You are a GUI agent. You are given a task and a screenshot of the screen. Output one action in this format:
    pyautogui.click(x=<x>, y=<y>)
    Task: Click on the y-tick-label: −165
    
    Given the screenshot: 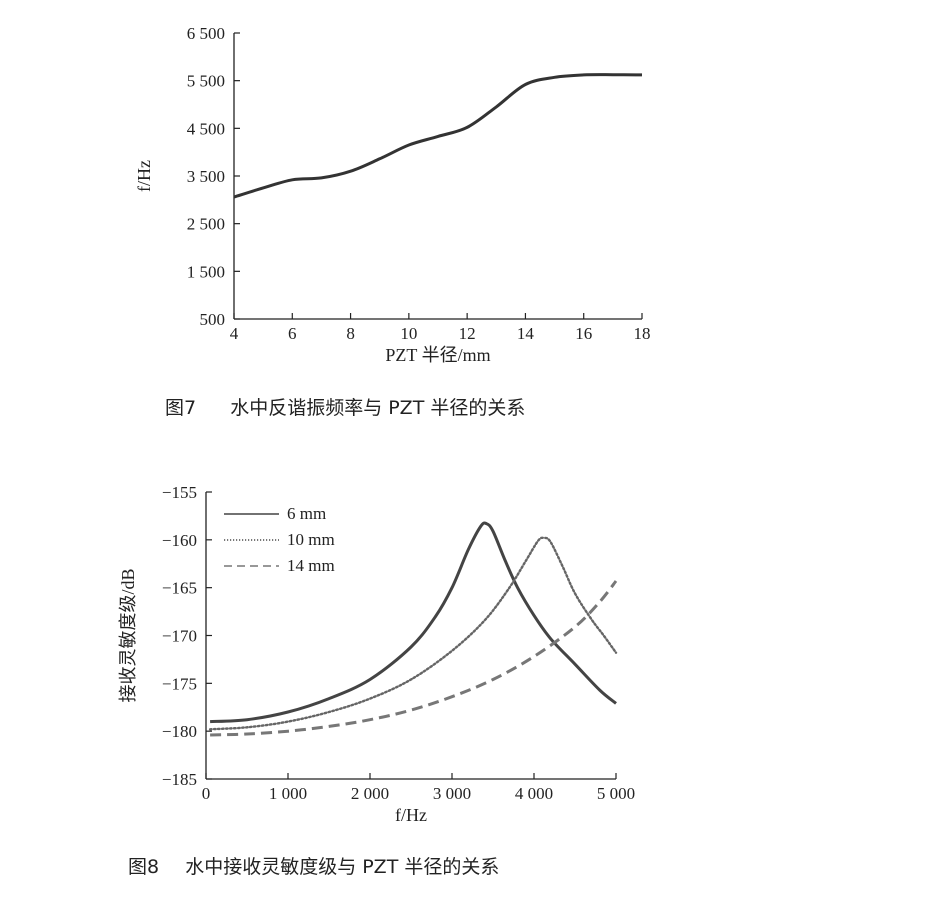 What is the action you would take?
    pyautogui.click(x=179, y=588)
    